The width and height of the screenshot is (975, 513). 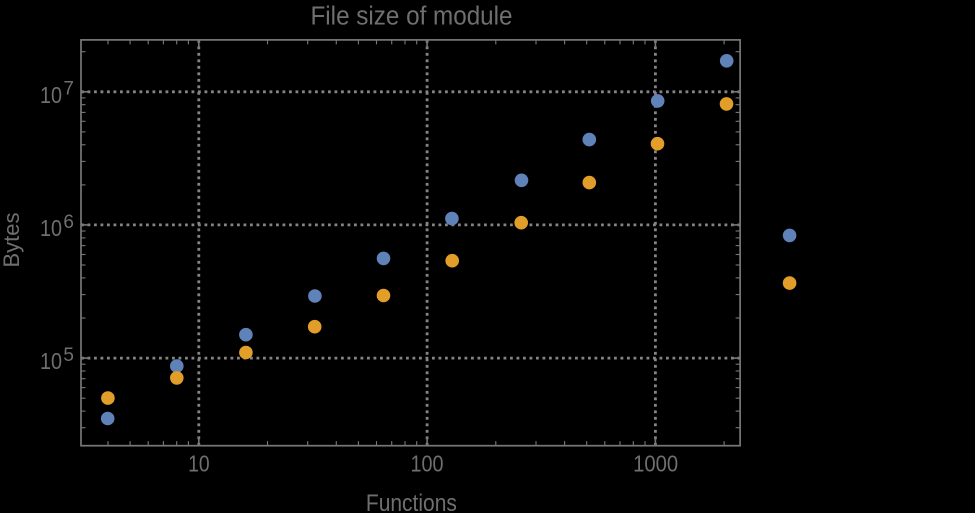 What do you see at coordinates (411, 501) in the screenshot?
I see `svg-text: Functions` at bounding box center [411, 501].